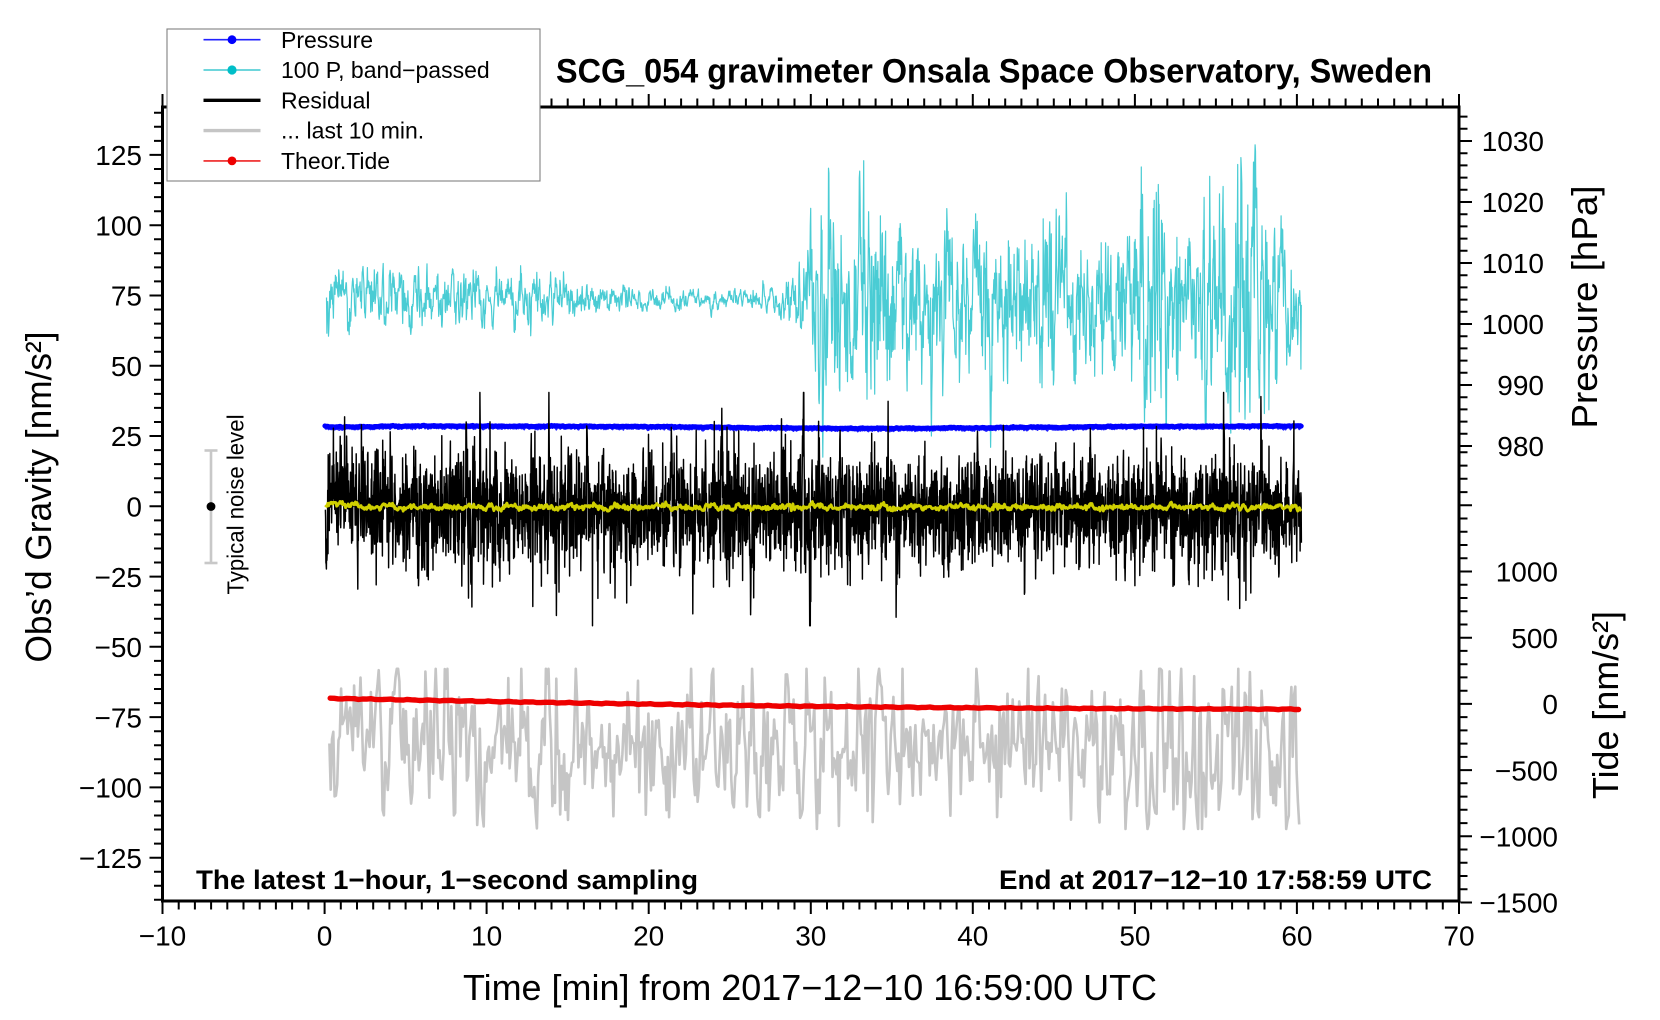 The width and height of the screenshot is (1660, 1020). Describe the element at coordinates (810, 987) in the screenshot. I see `svg-text:Time [min] from 2017−12−10 16:: Time [min] from 2017−12−10 16:59:00 UTC` at that location.